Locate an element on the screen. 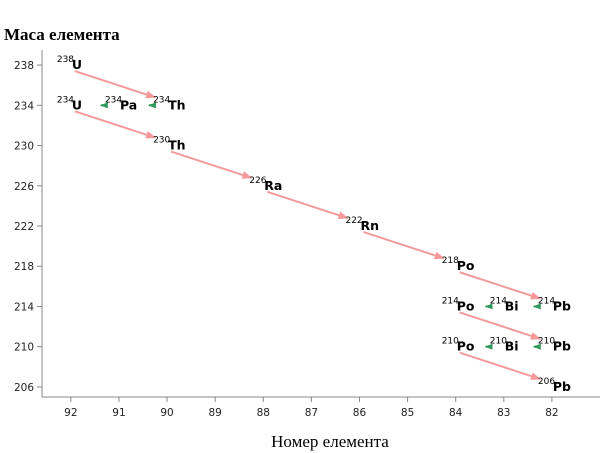 The height and width of the screenshot is (453, 604). x-tick-label: 89 is located at coordinates (214, 413).